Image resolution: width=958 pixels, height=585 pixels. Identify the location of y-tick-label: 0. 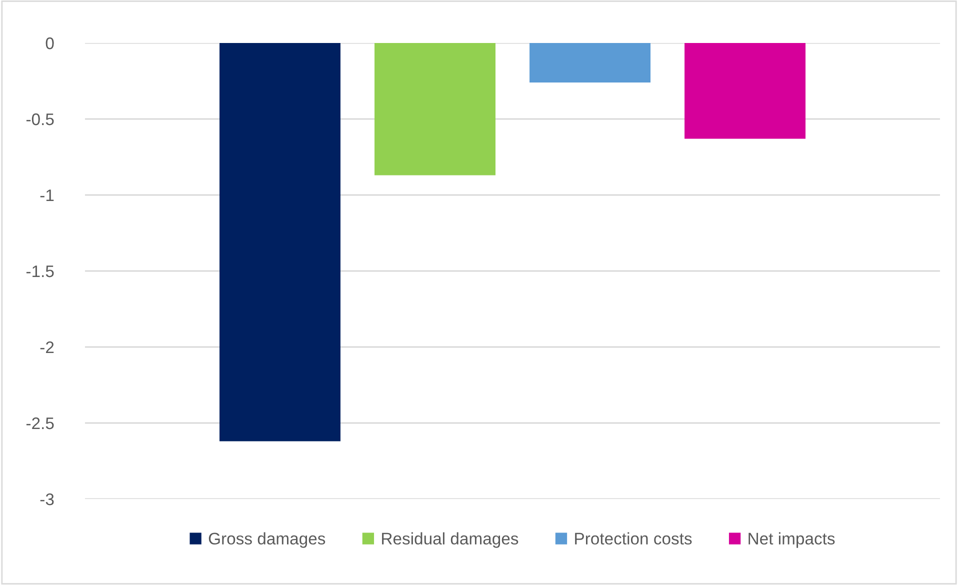
(50, 43).